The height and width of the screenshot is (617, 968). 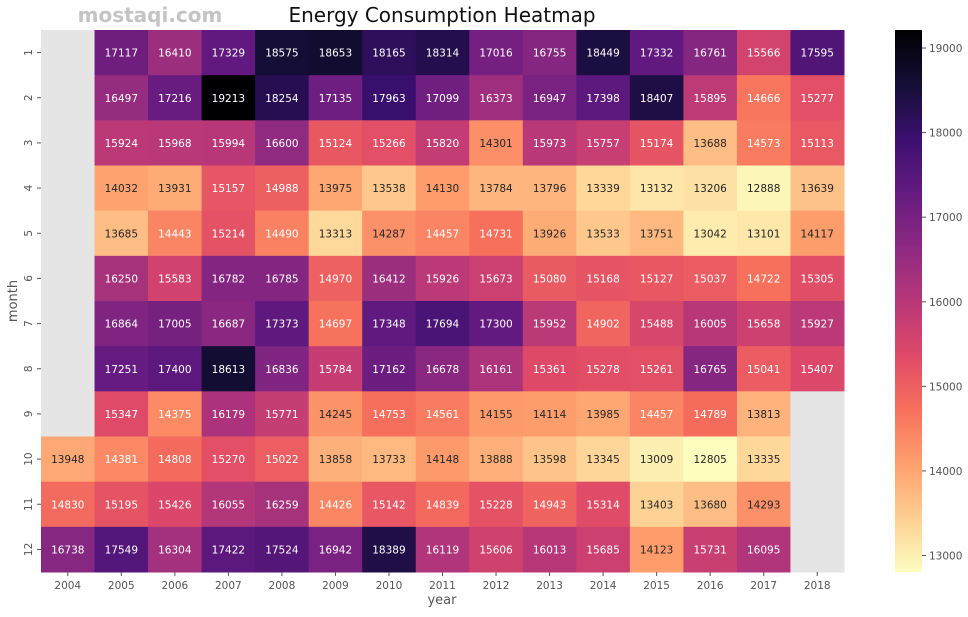 I want to click on x-tick-label: 2015, so click(x=656, y=586).